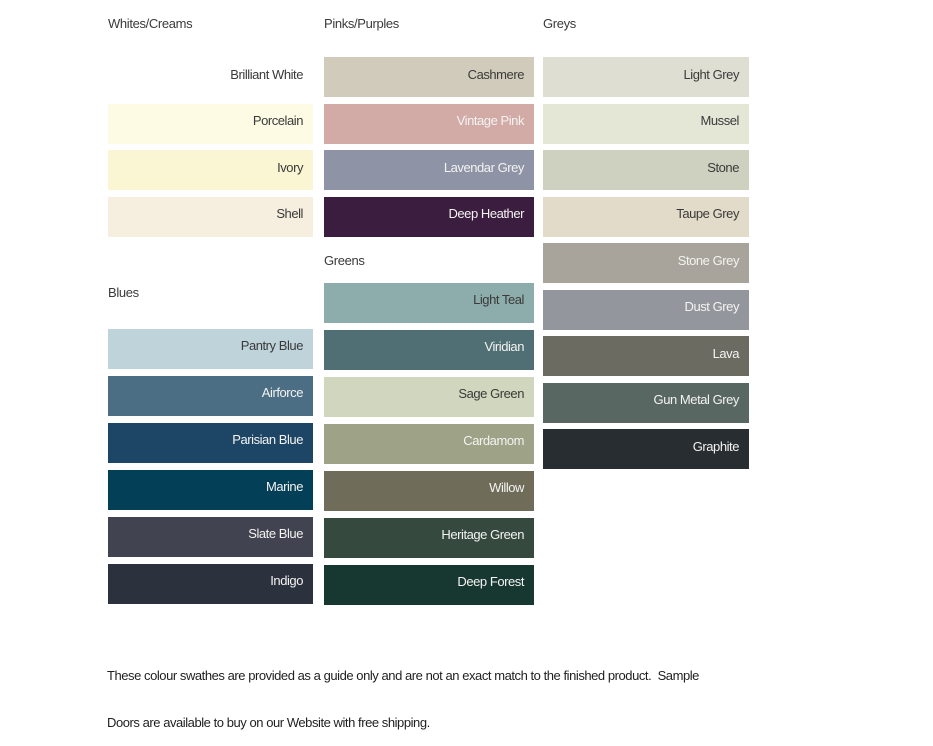 The width and height of the screenshot is (933, 746). Describe the element at coordinates (559, 23) in the screenshot. I see `group-title: Greys` at that location.